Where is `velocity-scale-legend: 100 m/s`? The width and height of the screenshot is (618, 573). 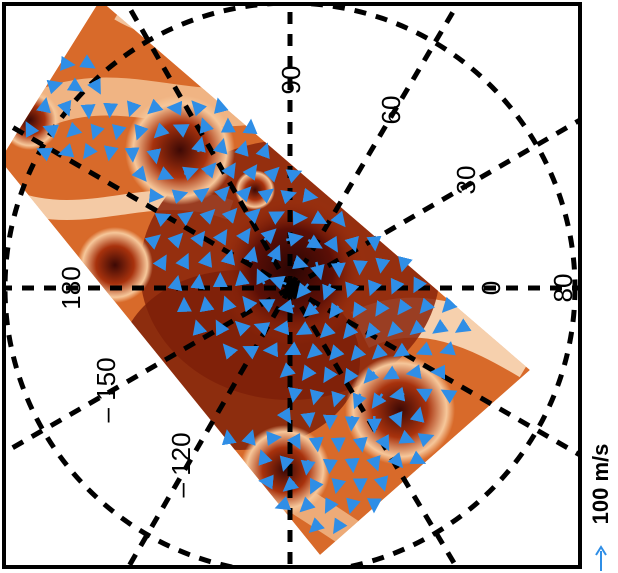 velocity-scale-legend: 100 m/s is located at coordinates (601, 484).